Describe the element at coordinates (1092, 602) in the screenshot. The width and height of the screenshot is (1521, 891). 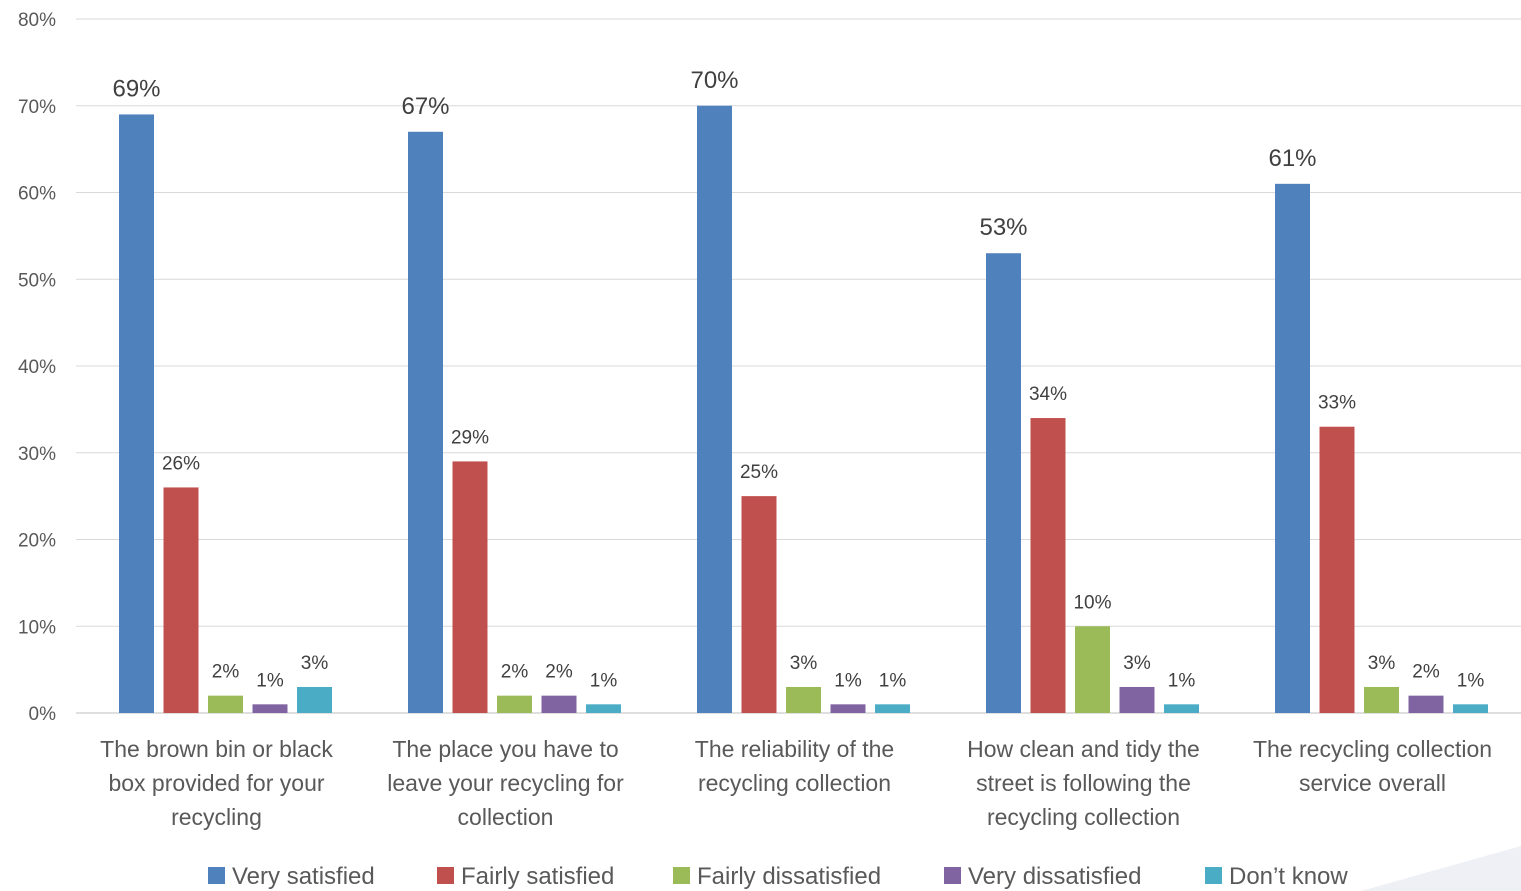
I see `data-label: 10%` at that location.